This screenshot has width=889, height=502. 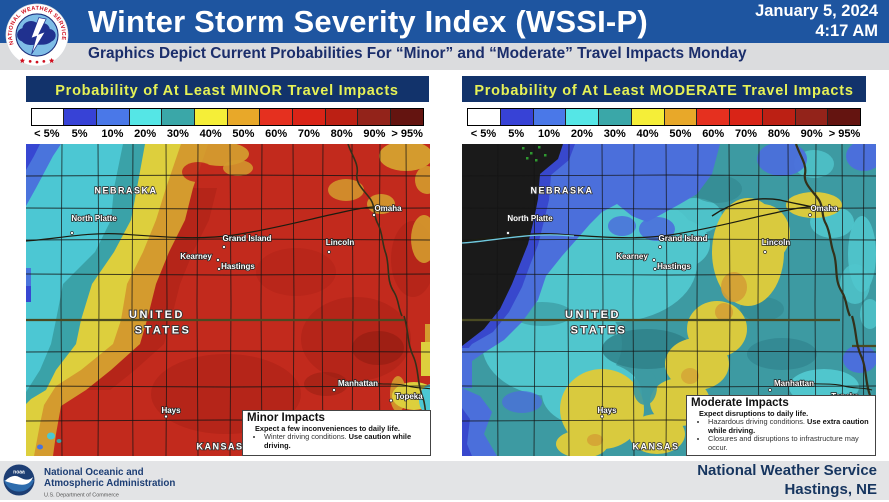 What do you see at coordinates (19, 473) in the screenshot?
I see `svg-text: noaa` at bounding box center [19, 473].